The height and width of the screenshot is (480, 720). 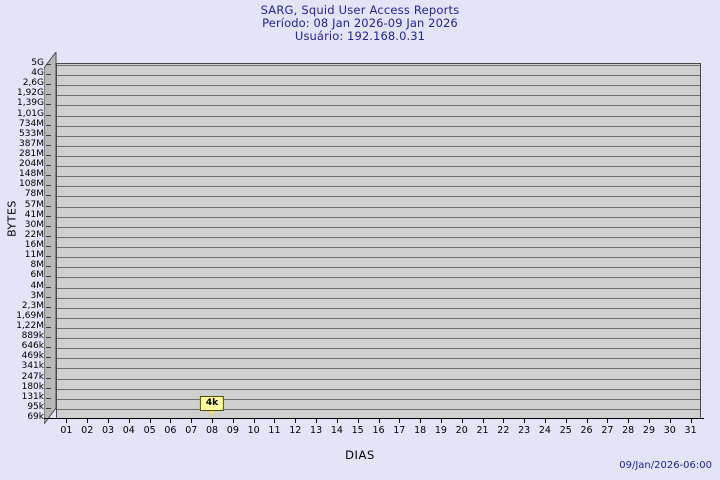 I want to click on x-axis-tick-label: 13, so click(x=316, y=430).